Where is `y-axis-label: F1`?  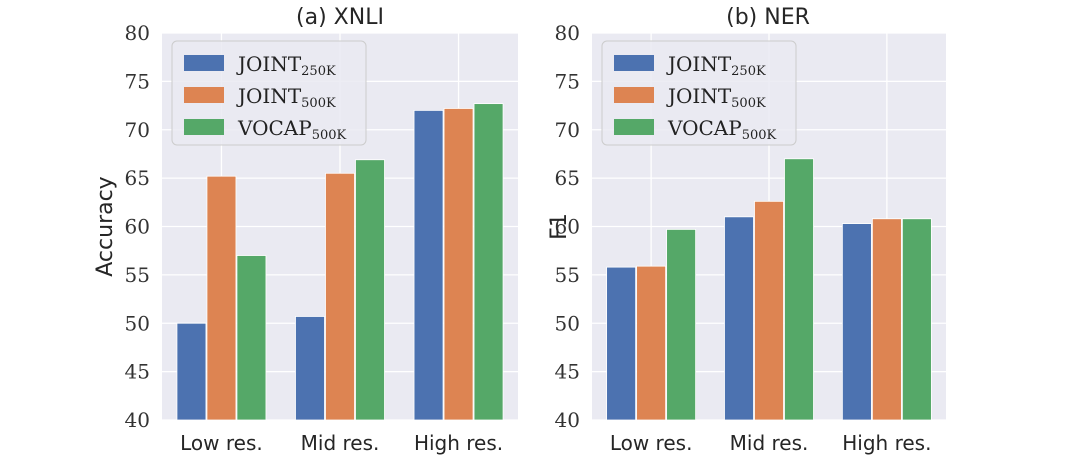 y-axis-label: F1 is located at coordinates (559, 226).